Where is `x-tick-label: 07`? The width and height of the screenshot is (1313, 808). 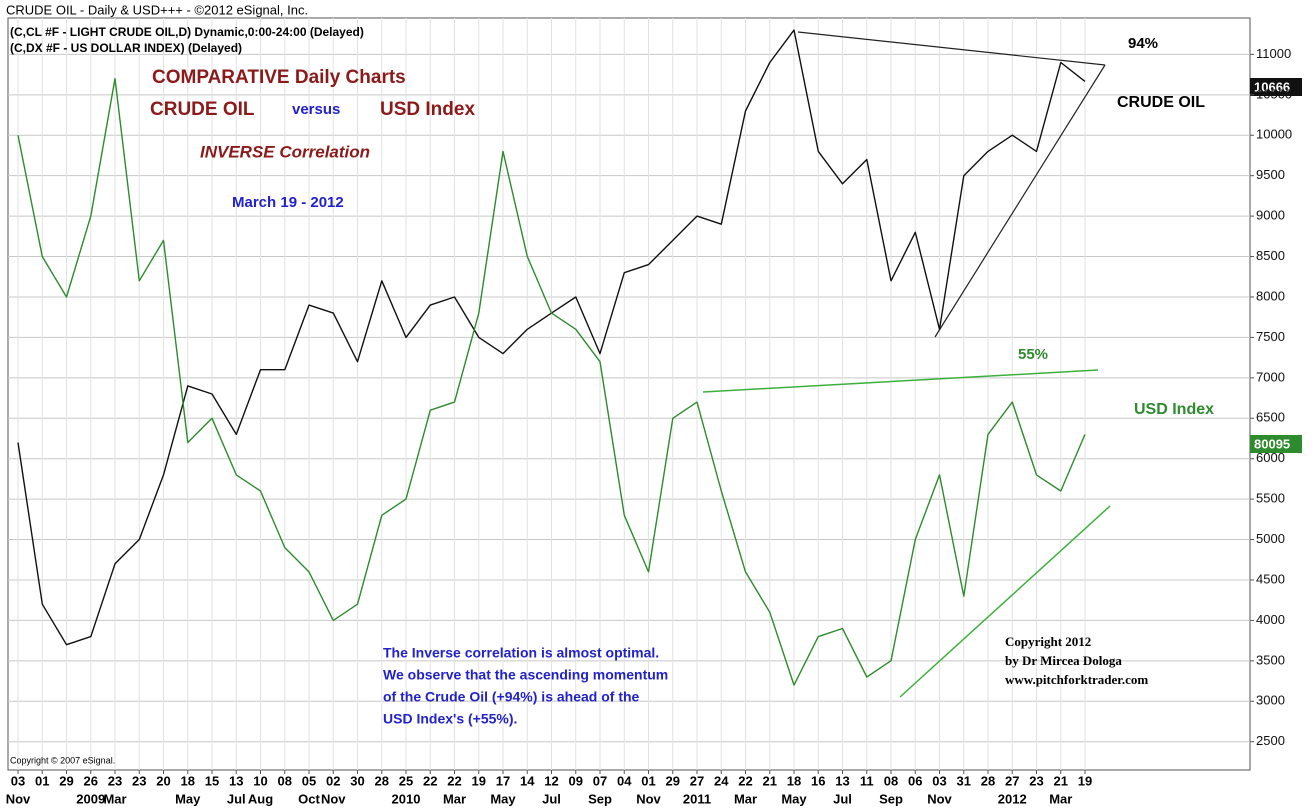 x-tick-label: 07 is located at coordinates (600, 780).